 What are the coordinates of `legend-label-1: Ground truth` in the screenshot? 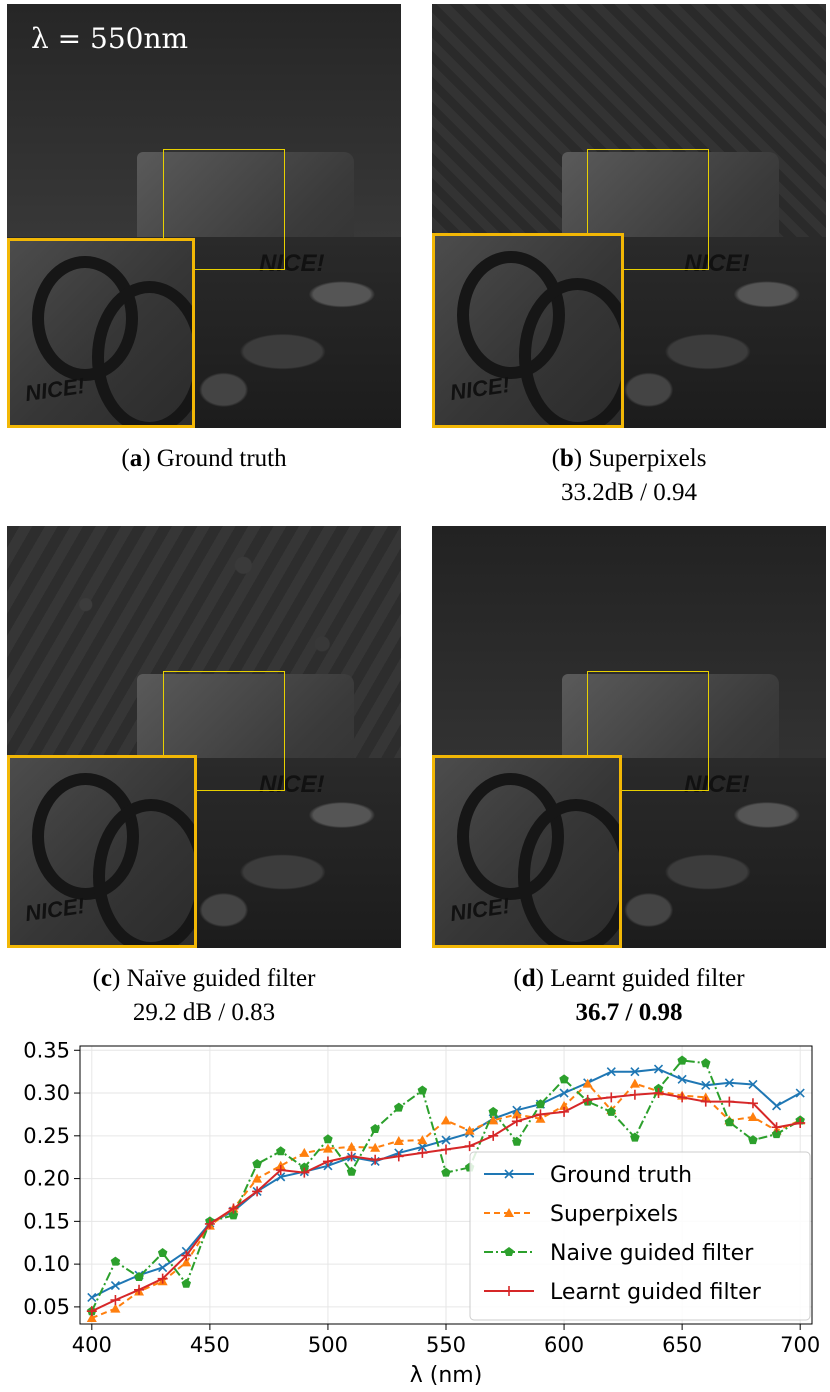 It's located at (621, 1175).